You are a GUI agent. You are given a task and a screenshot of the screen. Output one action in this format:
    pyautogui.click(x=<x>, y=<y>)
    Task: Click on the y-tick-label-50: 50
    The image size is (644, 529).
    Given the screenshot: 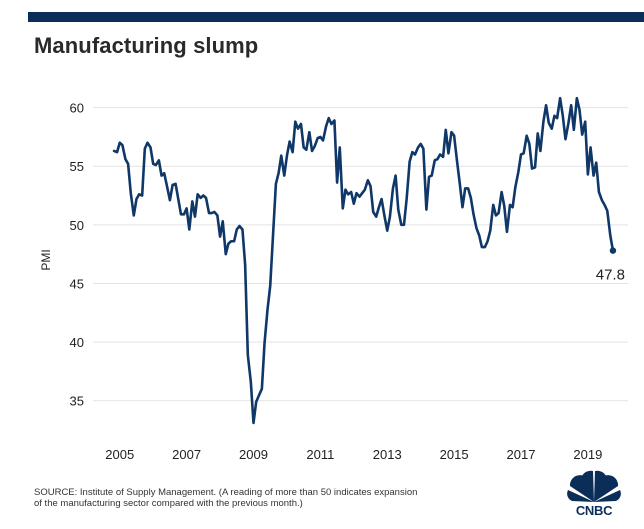 What is the action you would take?
    pyautogui.click(x=77, y=225)
    